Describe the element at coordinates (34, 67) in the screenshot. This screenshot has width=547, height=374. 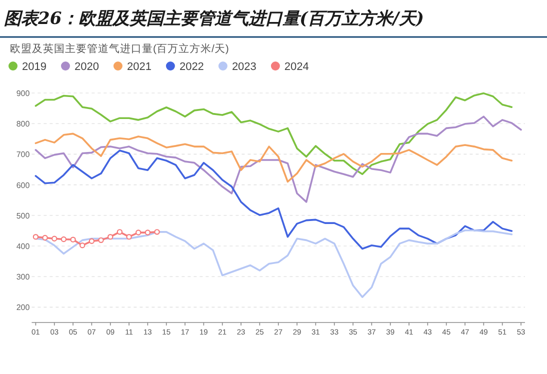
I see `legend-label: 2019` at that location.